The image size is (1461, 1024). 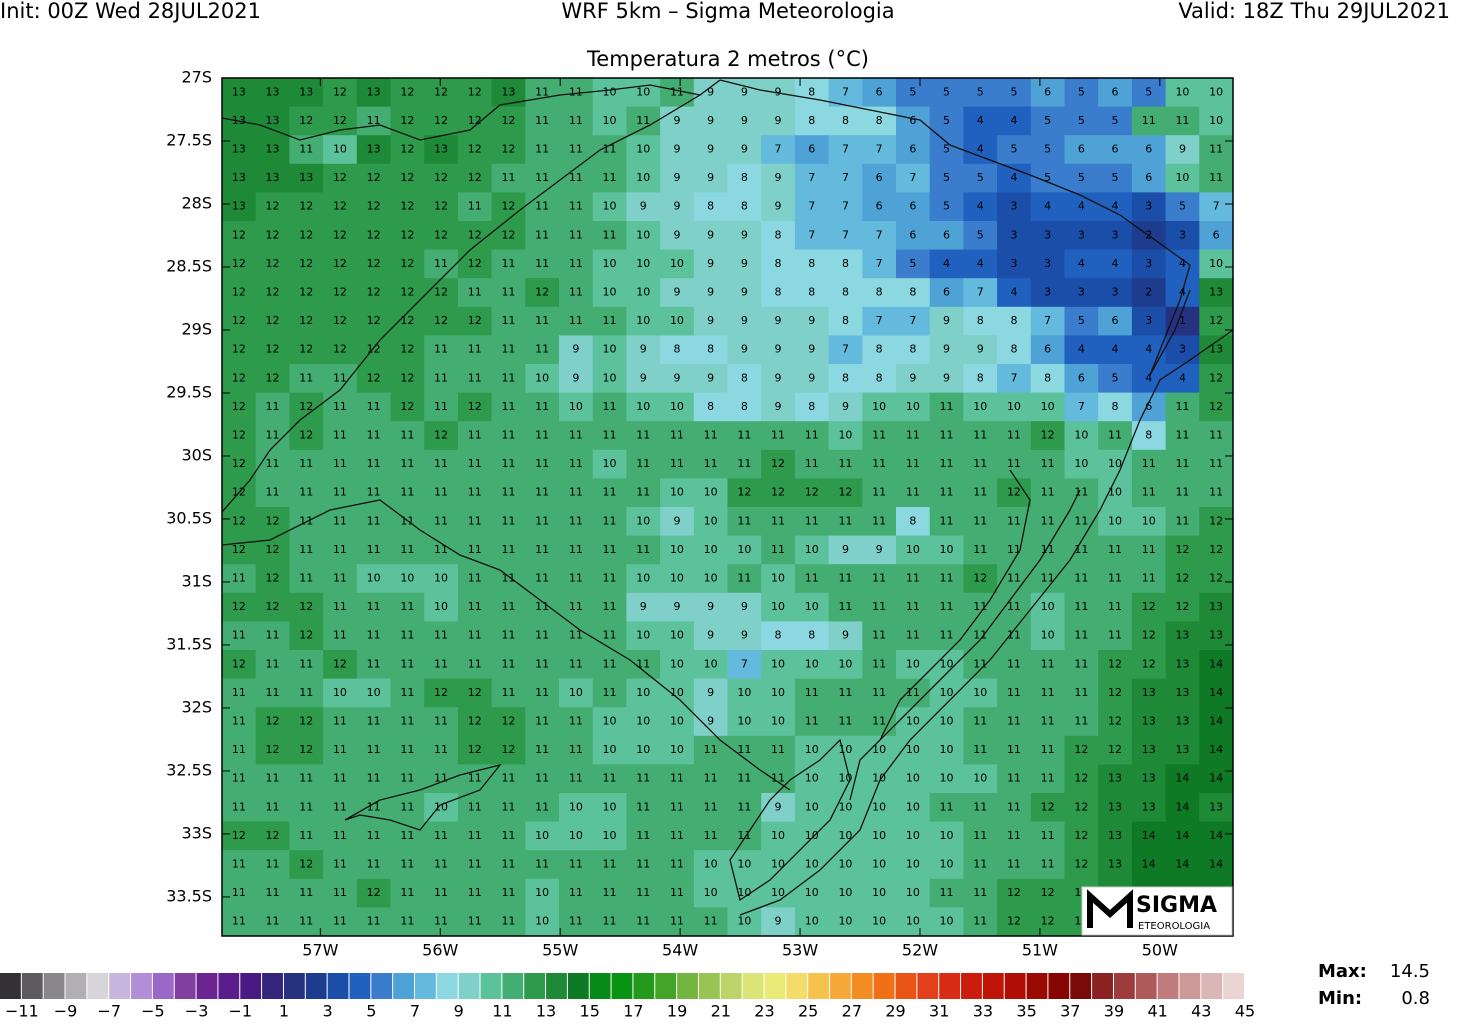 What do you see at coordinates (1157, 1011) in the screenshot?
I see `colorbar-label: 41` at bounding box center [1157, 1011].